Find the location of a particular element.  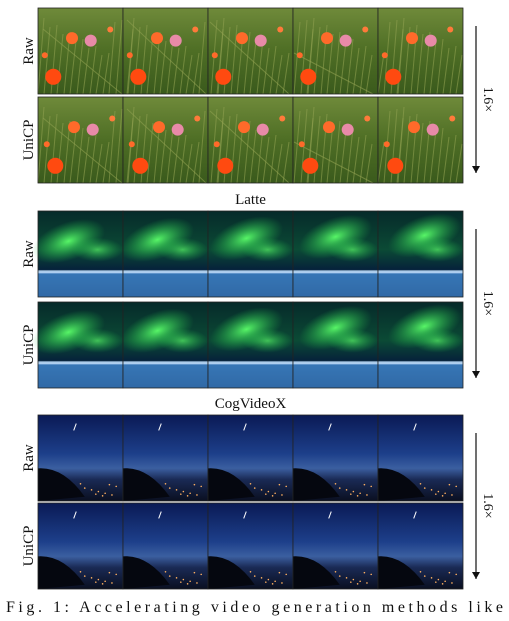

model-title: Latte is located at coordinates (250, 200).